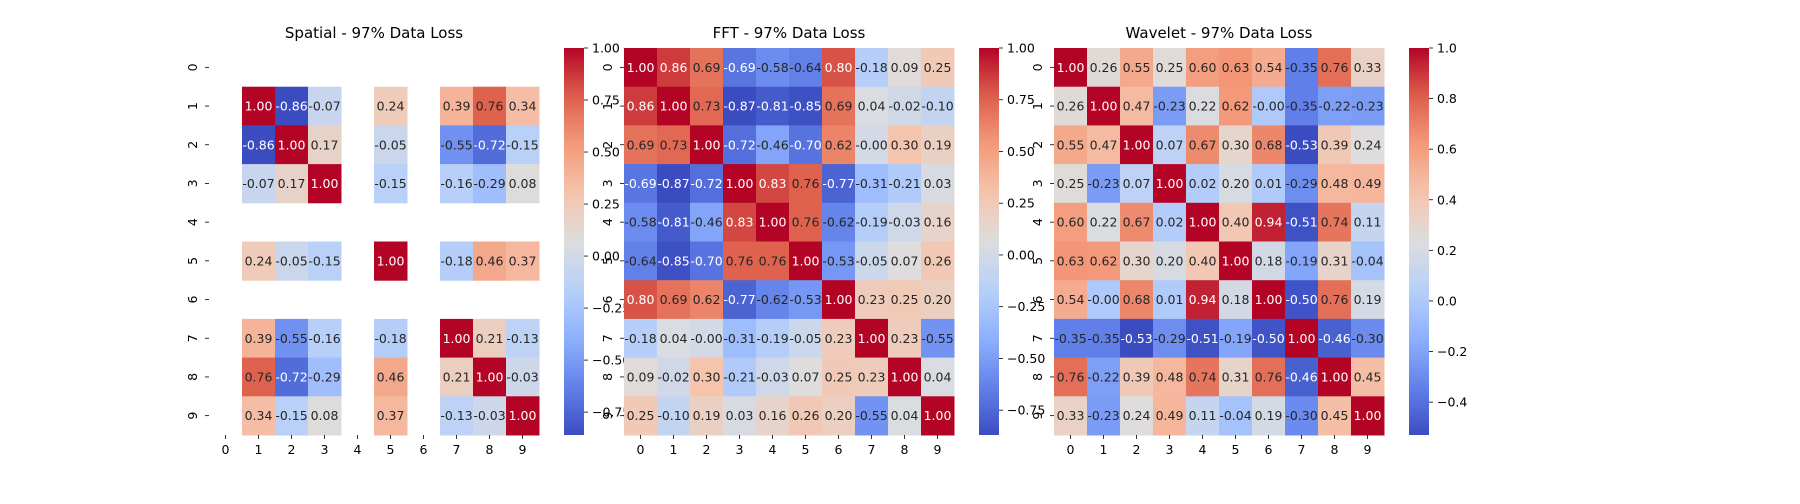  I want to click on cell-value-label: 0.19, so click(707, 415).